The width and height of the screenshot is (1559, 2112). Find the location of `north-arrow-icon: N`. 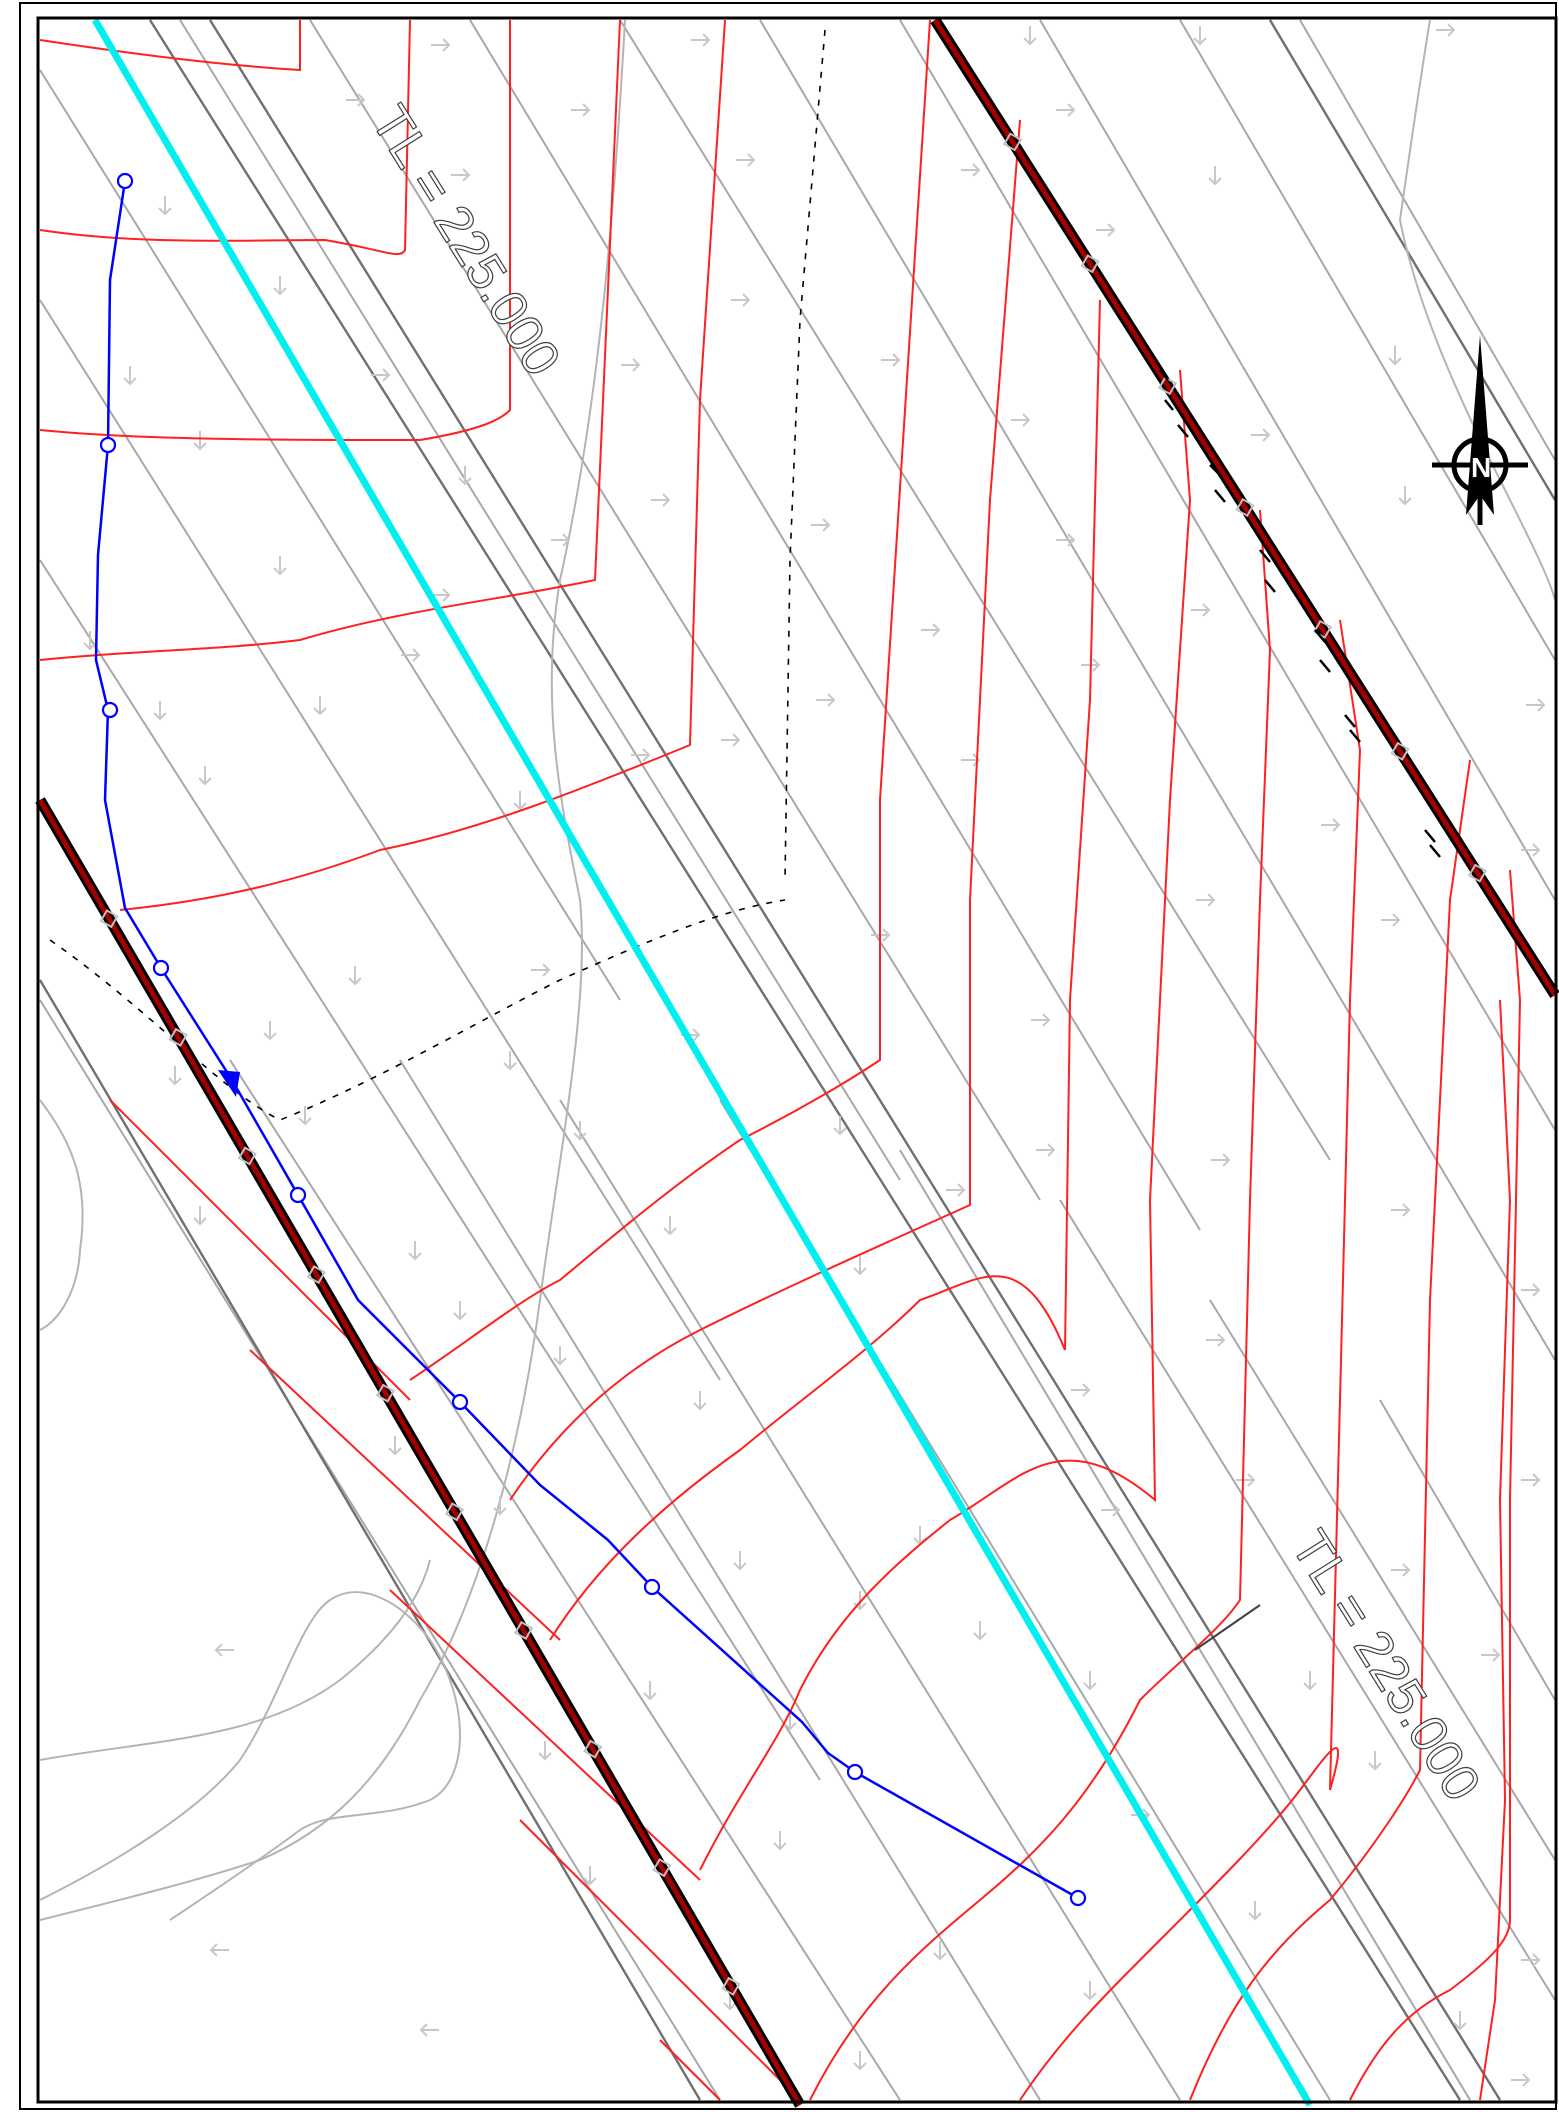

north-arrow-icon: N is located at coordinates (1480, 430).